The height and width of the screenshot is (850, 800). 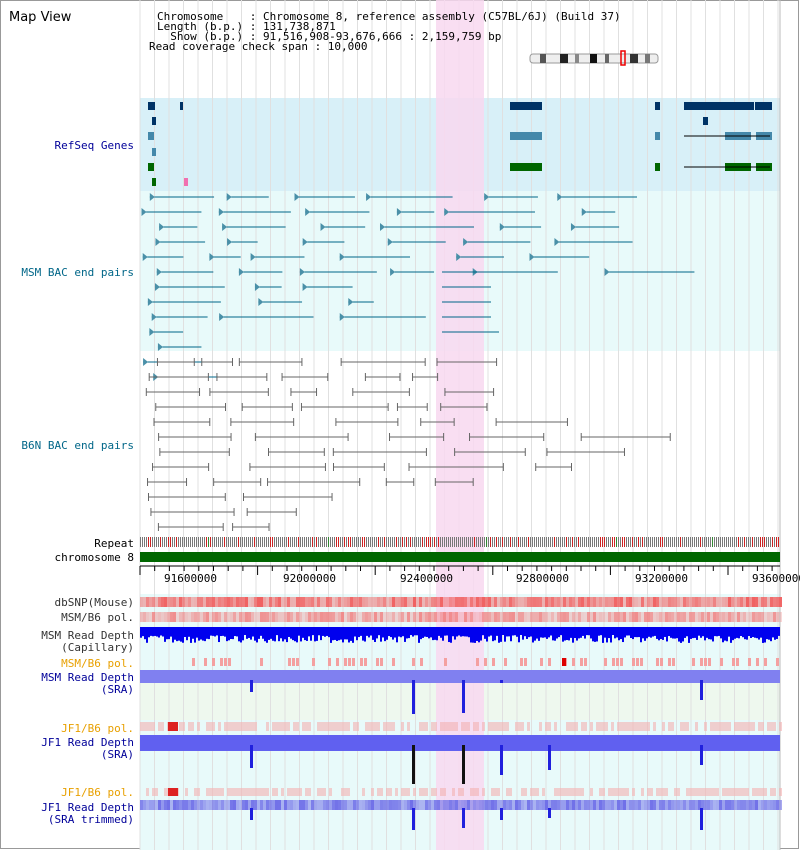 What do you see at coordinates (87, 742) in the screenshot?
I see `track-label-jf1-read-depth: JF1 Read Depth` at bounding box center [87, 742].